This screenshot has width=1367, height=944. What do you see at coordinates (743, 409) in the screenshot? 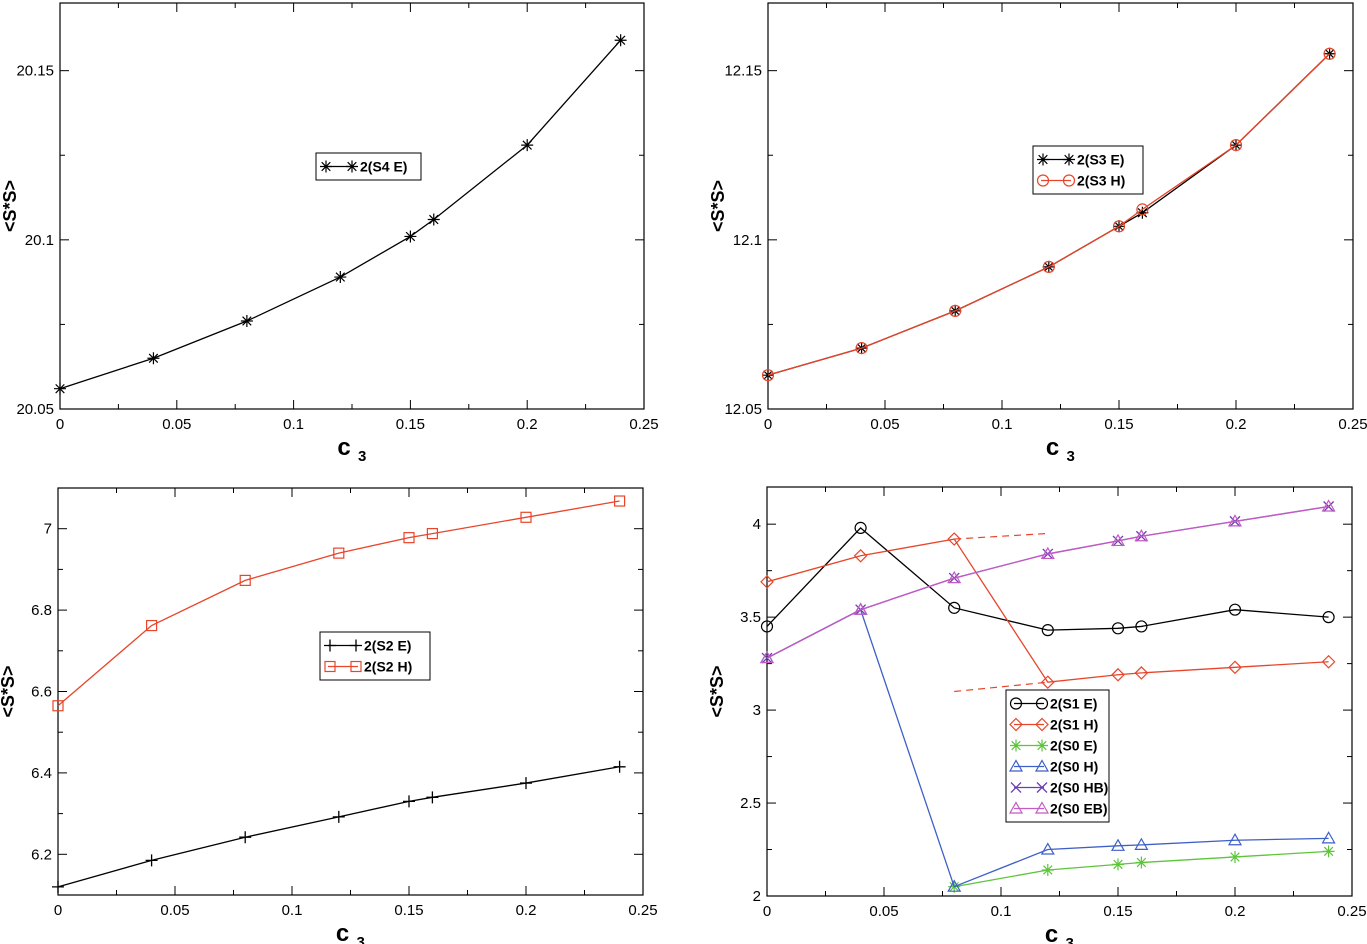
I see `y-tick-label: 12.05` at bounding box center [743, 409].